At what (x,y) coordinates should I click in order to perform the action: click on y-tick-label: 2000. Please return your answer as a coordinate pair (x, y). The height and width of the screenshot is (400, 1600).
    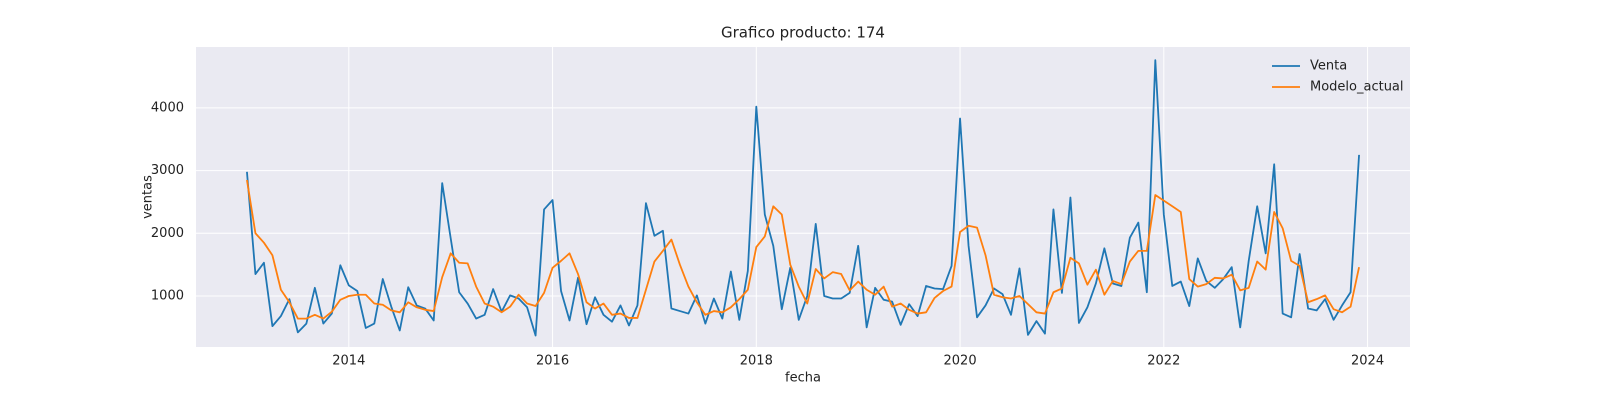
    Looking at the image, I should click on (167, 233).